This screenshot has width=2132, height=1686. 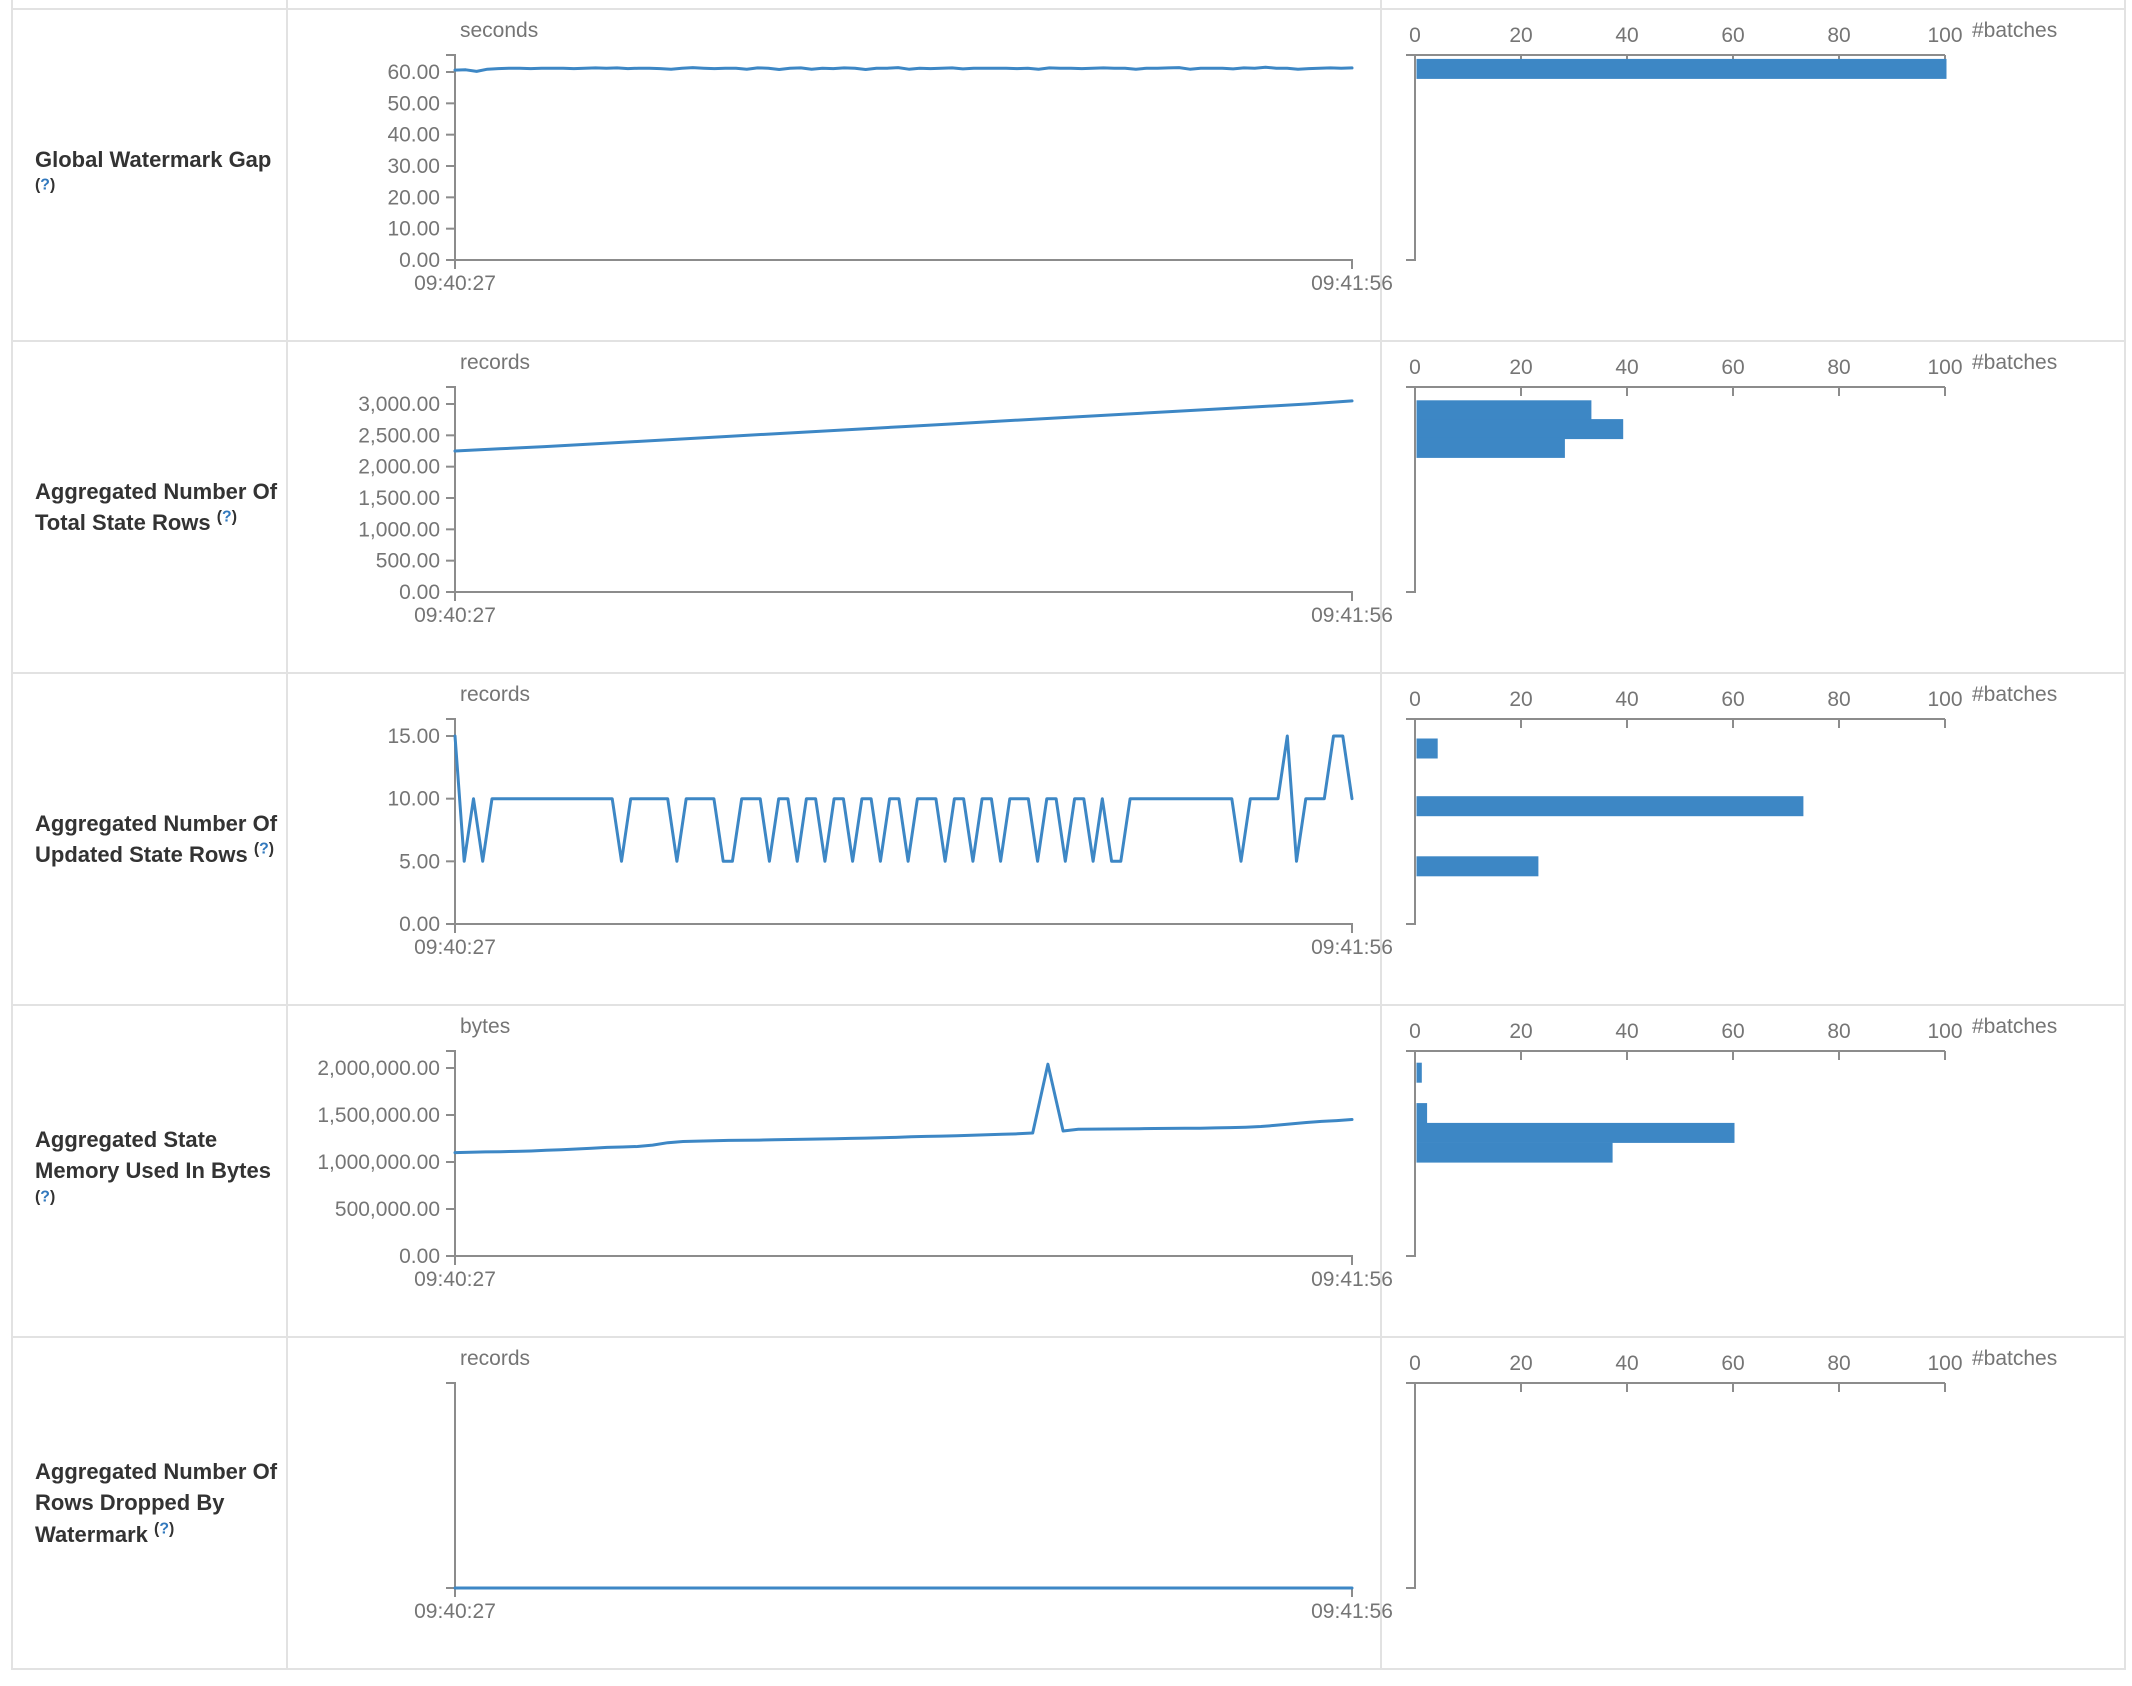 What do you see at coordinates (485, 1026) in the screenshot?
I see `timeline-unit-label: bytes` at bounding box center [485, 1026].